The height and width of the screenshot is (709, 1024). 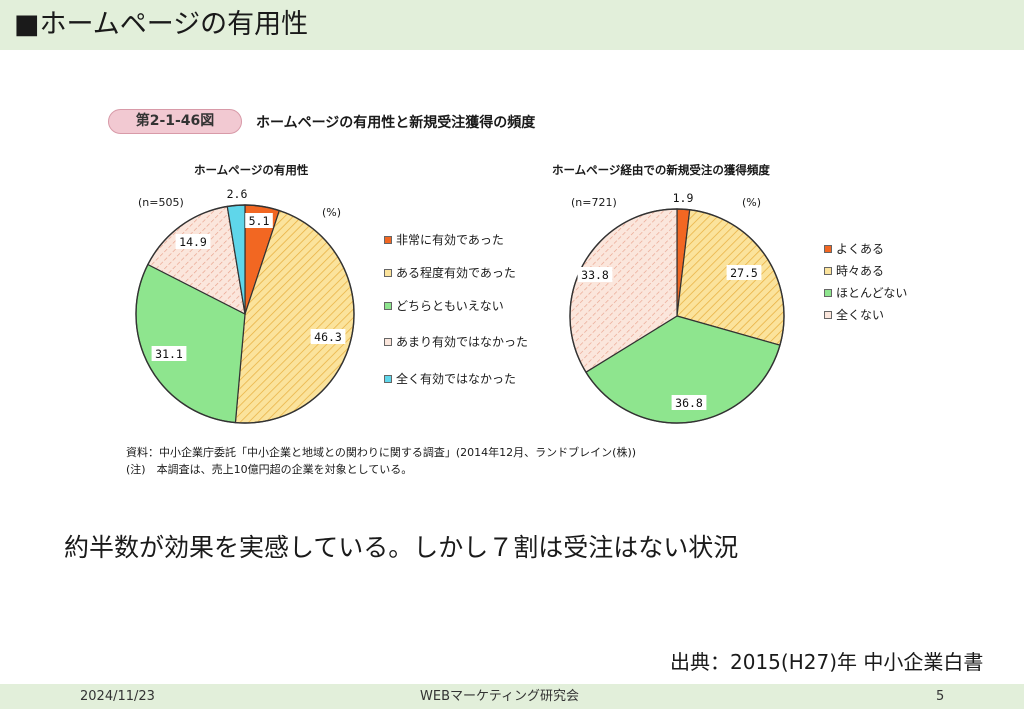 What do you see at coordinates (175, 121) in the screenshot?
I see `figure-number-badge: 第2-1-46図` at bounding box center [175, 121].